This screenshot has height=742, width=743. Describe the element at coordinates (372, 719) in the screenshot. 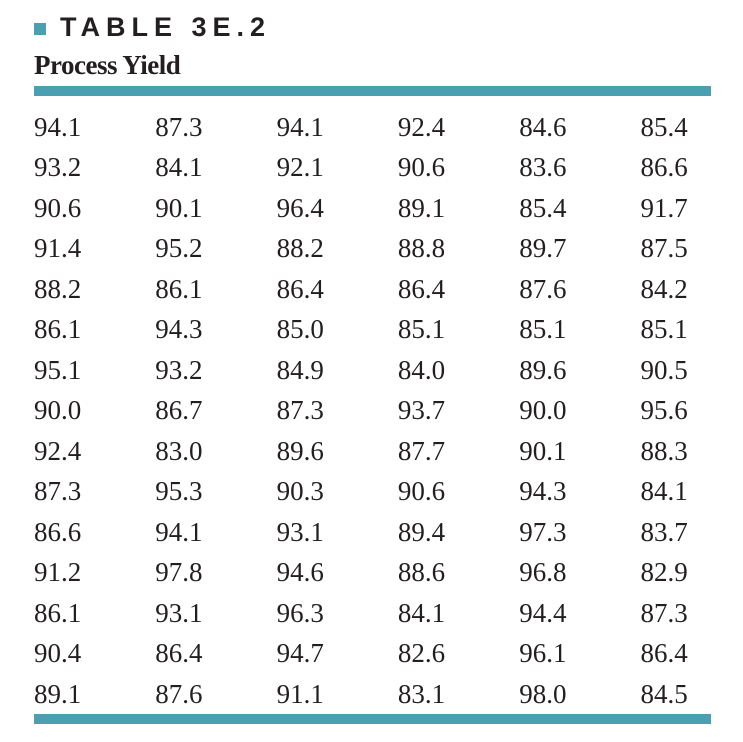

I see `bottom-rule` at that location.